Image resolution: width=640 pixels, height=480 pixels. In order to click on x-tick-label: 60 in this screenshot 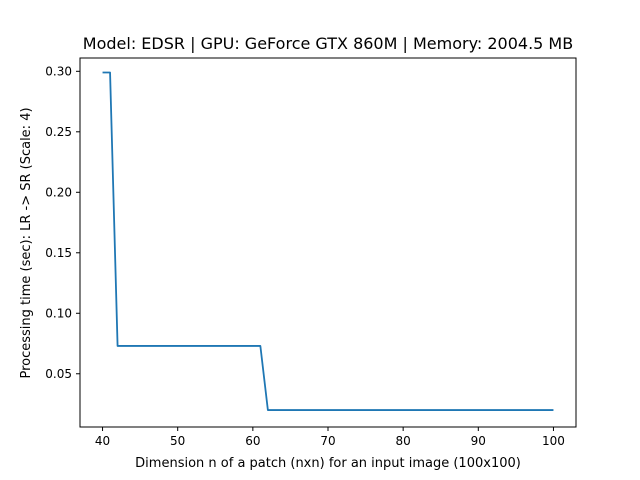, I will do `click(252, 441)`.